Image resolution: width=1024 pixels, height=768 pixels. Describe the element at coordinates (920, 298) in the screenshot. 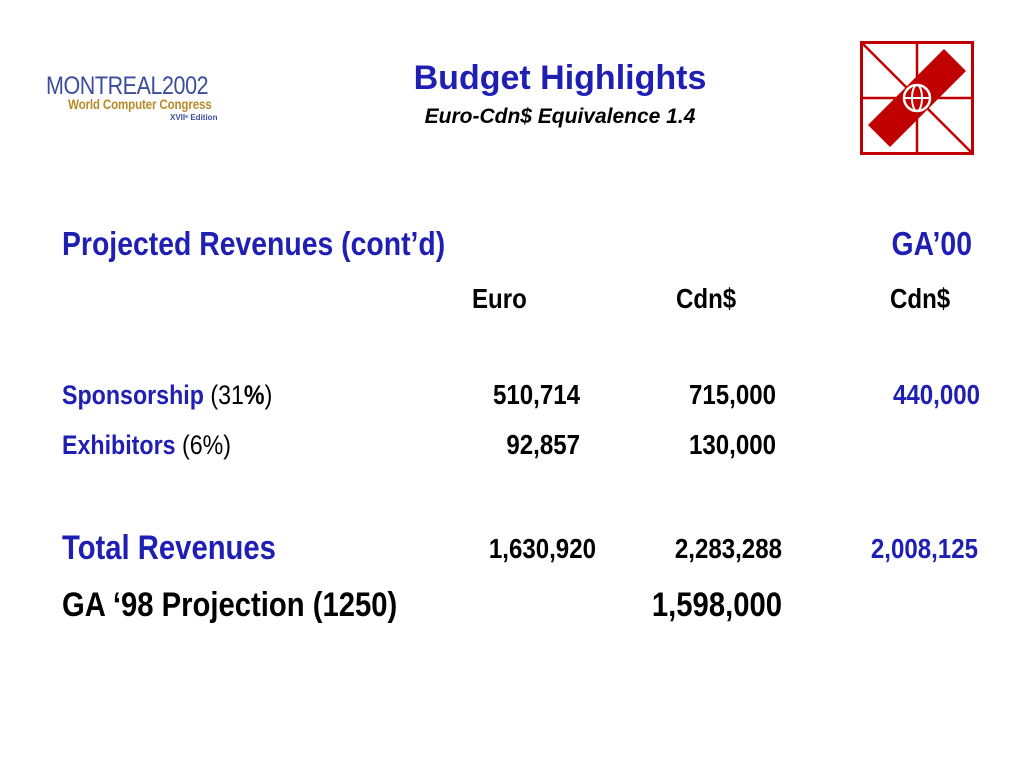

I see `col-ga-cdn-header: Cdn$` at that location.